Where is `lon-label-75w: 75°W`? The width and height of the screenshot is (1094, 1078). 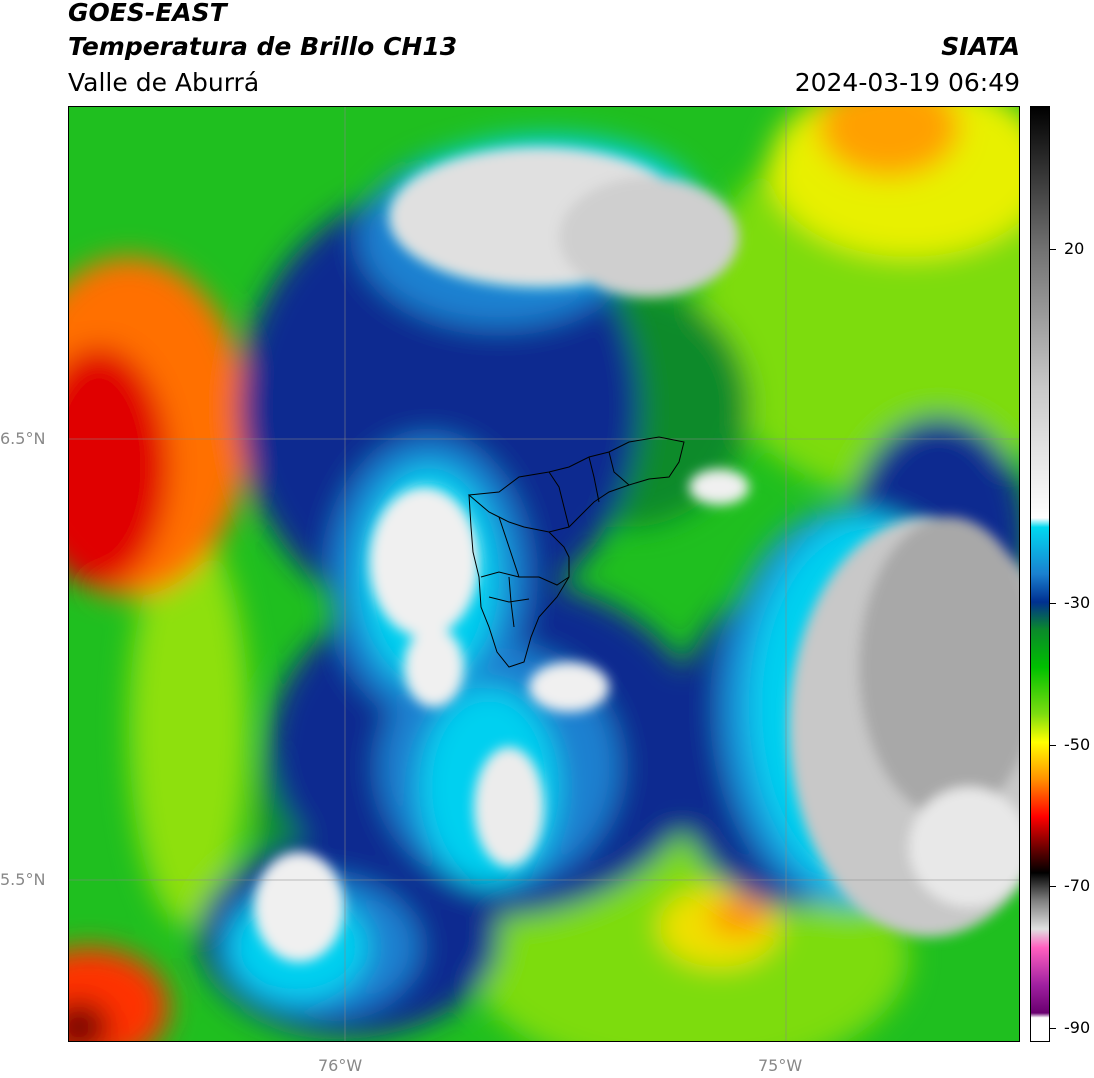
lon-label-75w: 75°W is located at coordinates (780, 1065).